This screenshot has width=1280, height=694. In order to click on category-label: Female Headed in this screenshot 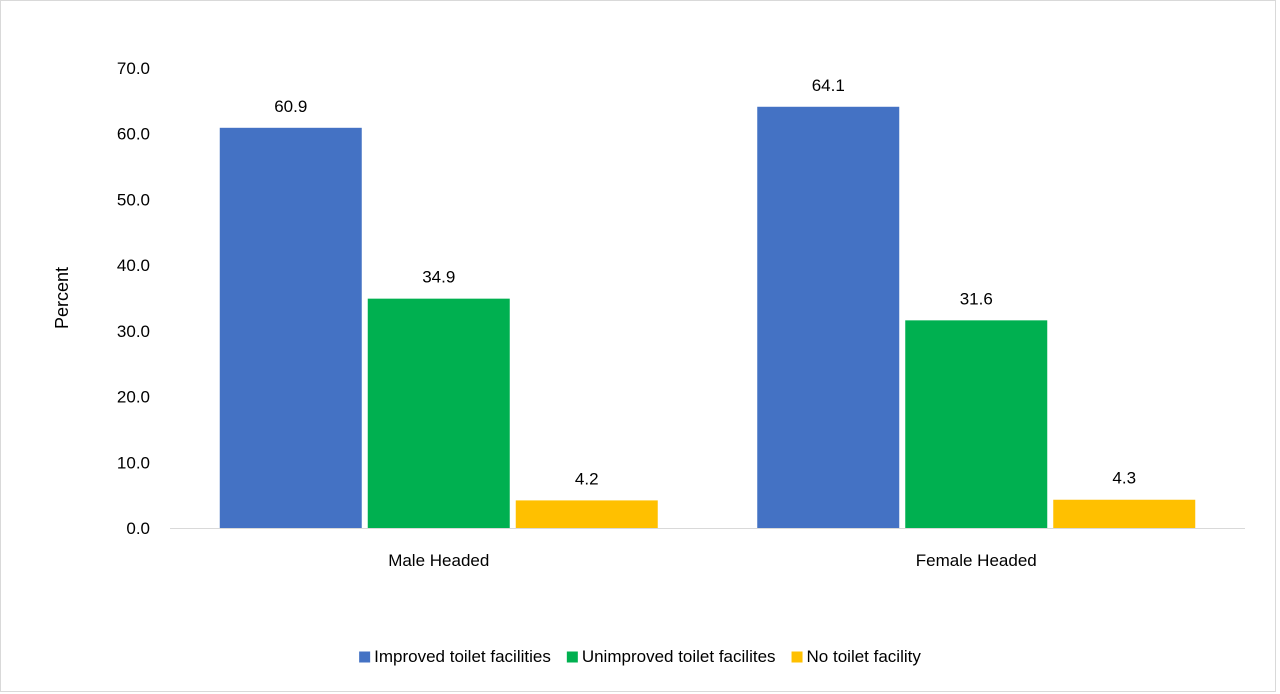, I will do `click(976, 560)`.